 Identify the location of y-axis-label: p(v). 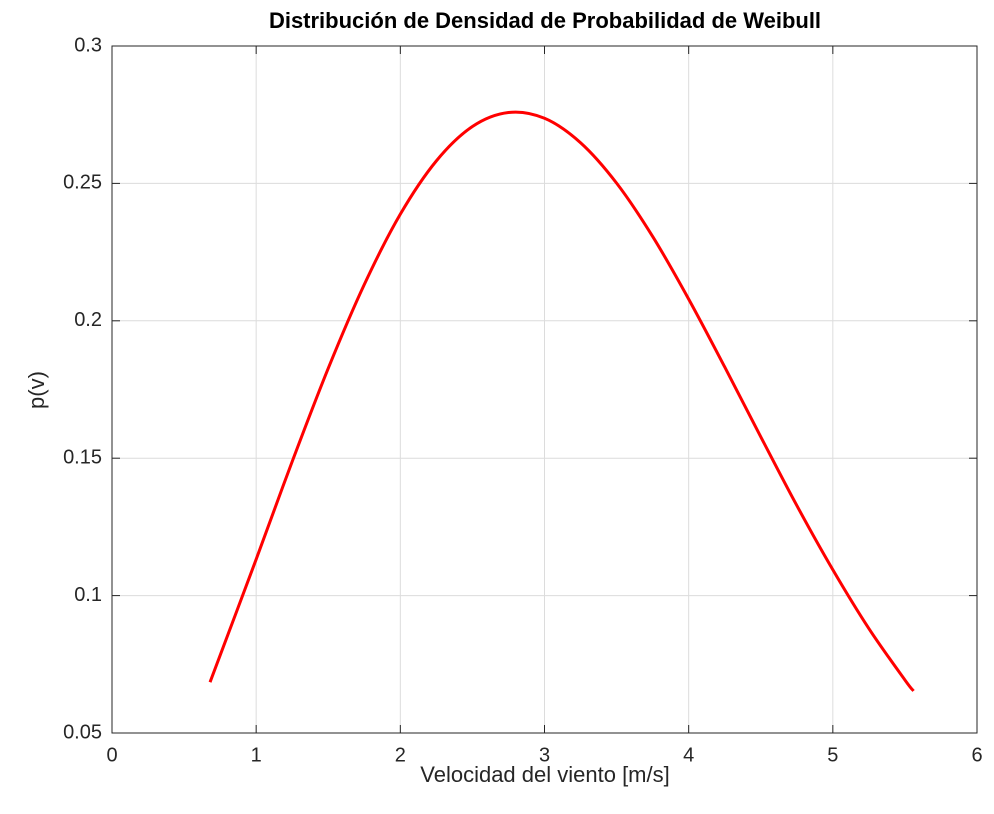
(36, 390).